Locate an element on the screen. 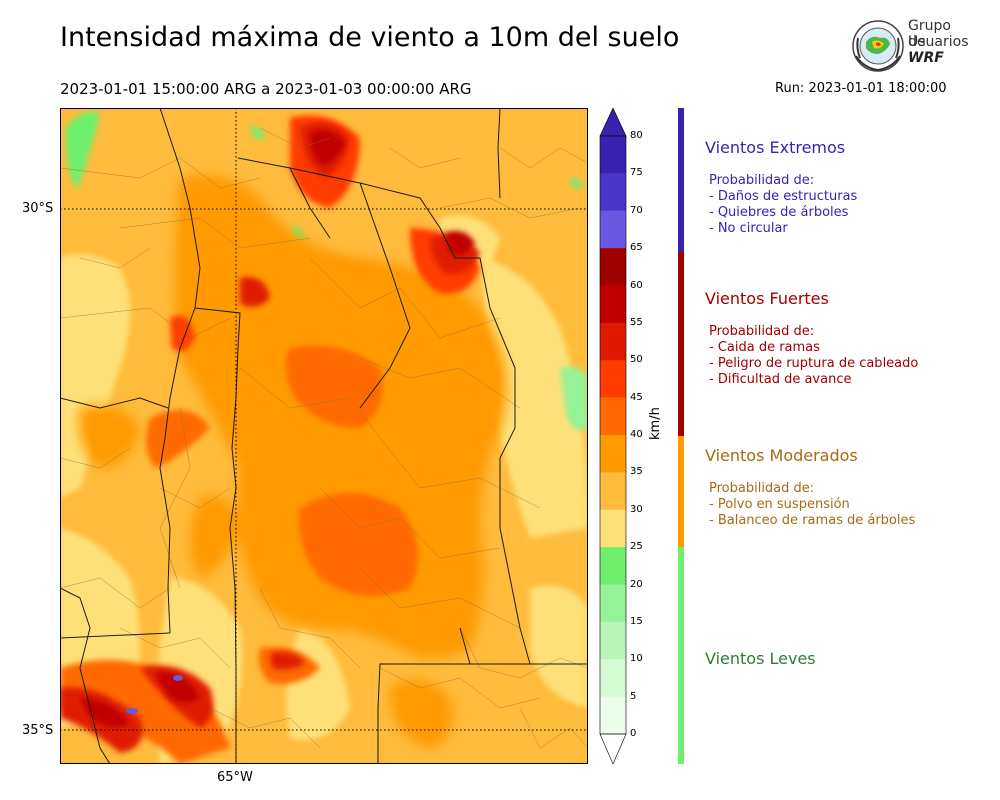 The height and width of the screenshot is (800, 1000). category-title: Vientos Moderados is located at coordinates (781, 455).